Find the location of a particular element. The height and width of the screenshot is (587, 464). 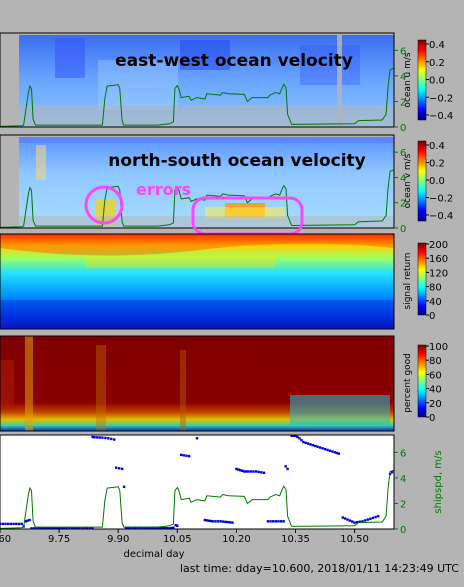

colorbar-tick-label: 20 is located at coordinates (435, 404).